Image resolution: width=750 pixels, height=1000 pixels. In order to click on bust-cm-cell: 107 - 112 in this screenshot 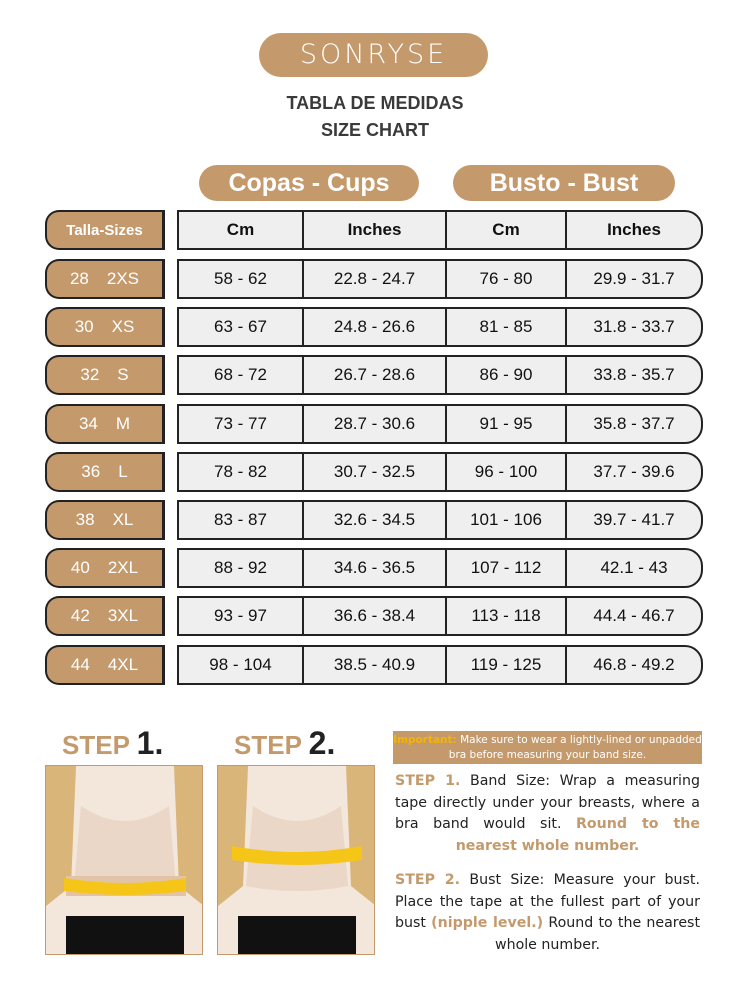, I will do `click(507, 568)`.